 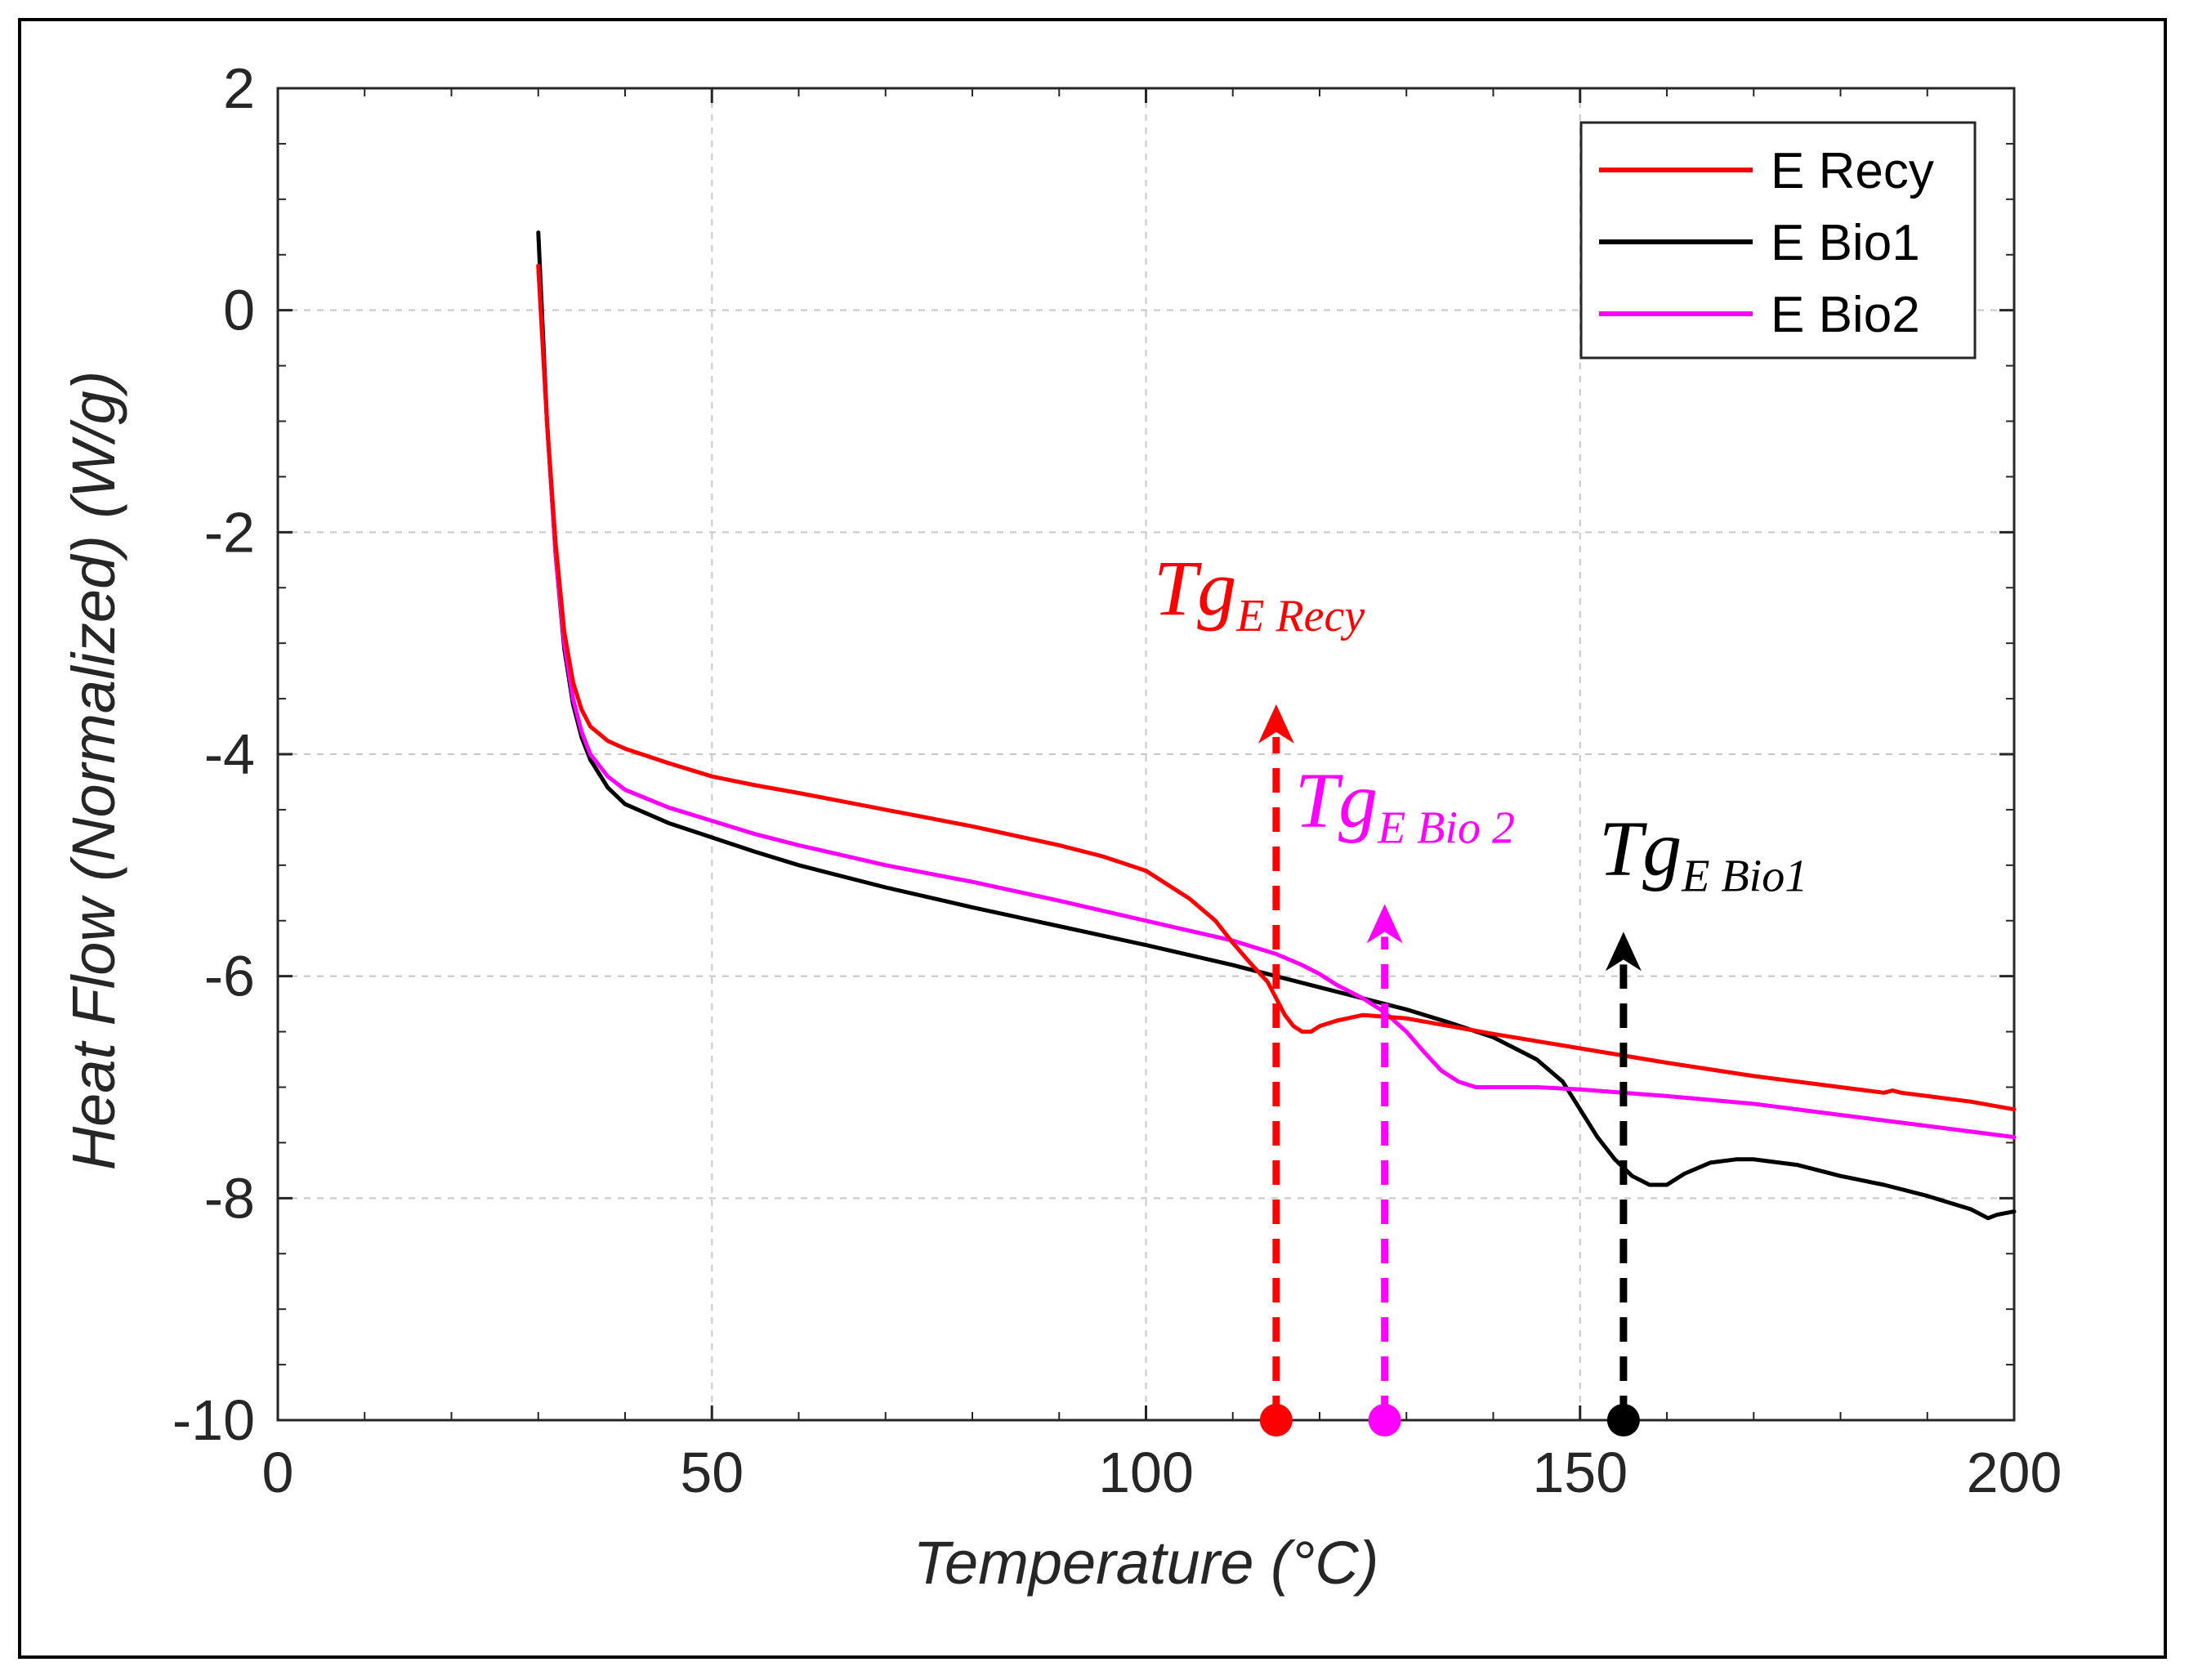 What do you see at coordinates (213, 1420) in the screenshot?
I see `y-tick-label: -10` at bounding box center [213, 1420].